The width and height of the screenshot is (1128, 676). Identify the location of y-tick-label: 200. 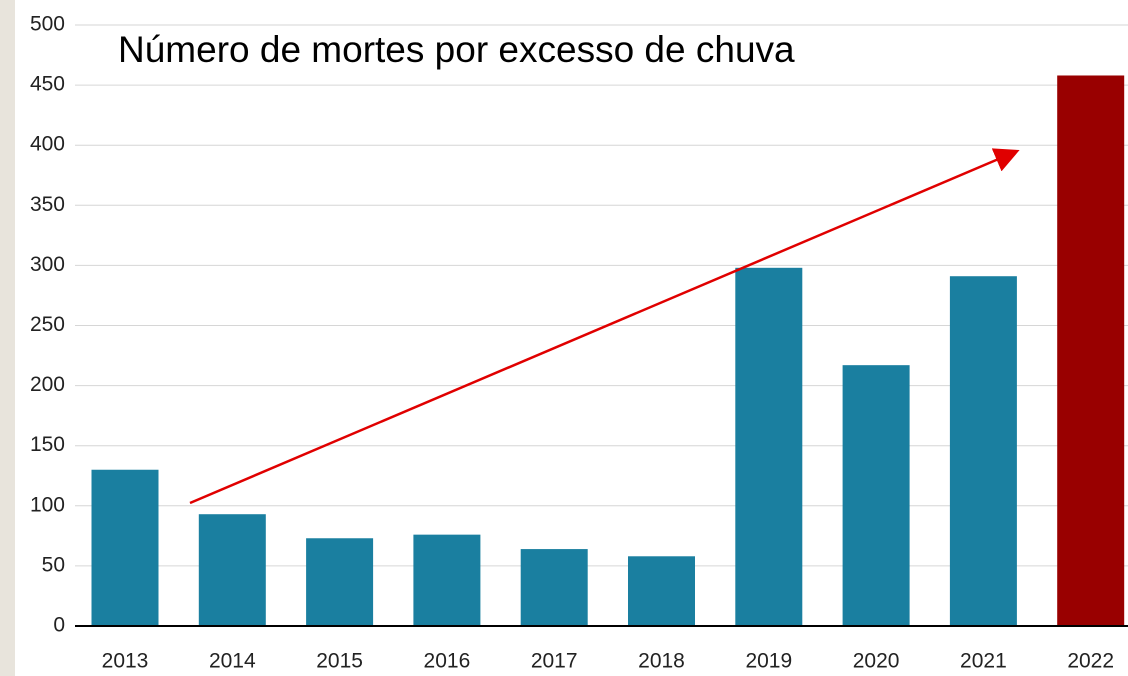
(47, 384).